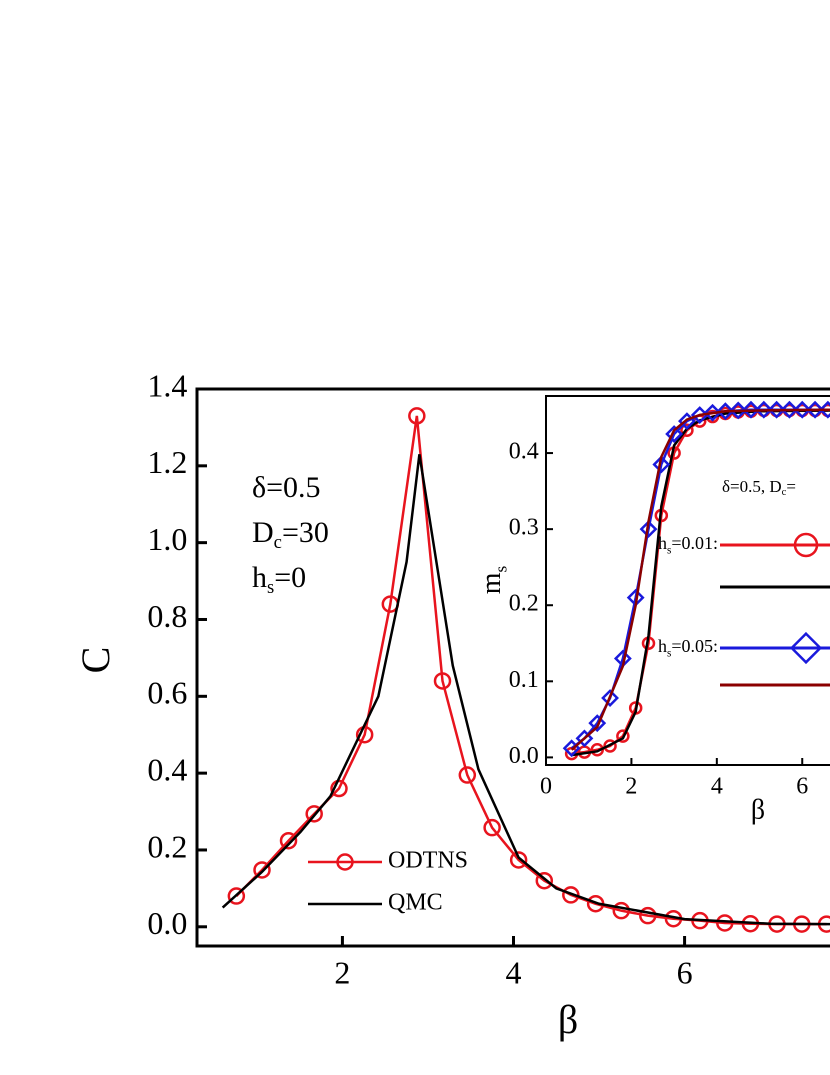 This screenshot has height=1075, width=830. Describe the element at coordinates (305, 532) in the screenshot. I see `annotation-part: =30` at that location.